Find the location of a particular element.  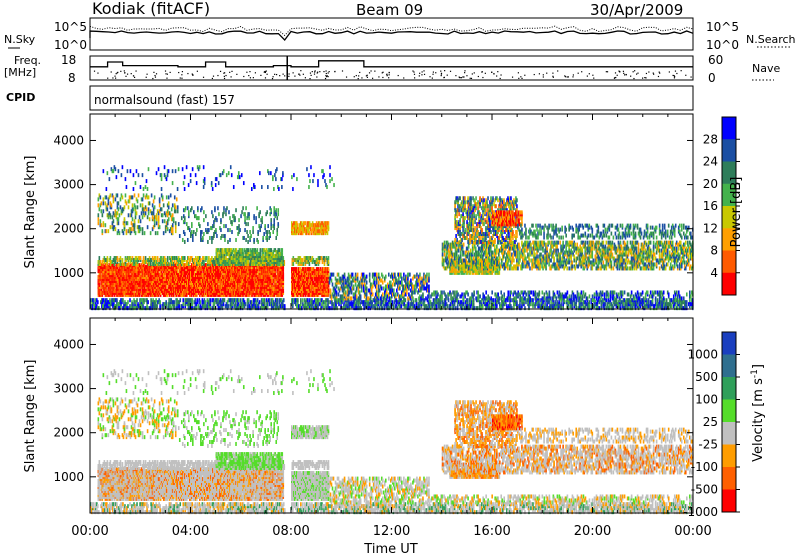

frequency-series is located at coordinates (391, 68).